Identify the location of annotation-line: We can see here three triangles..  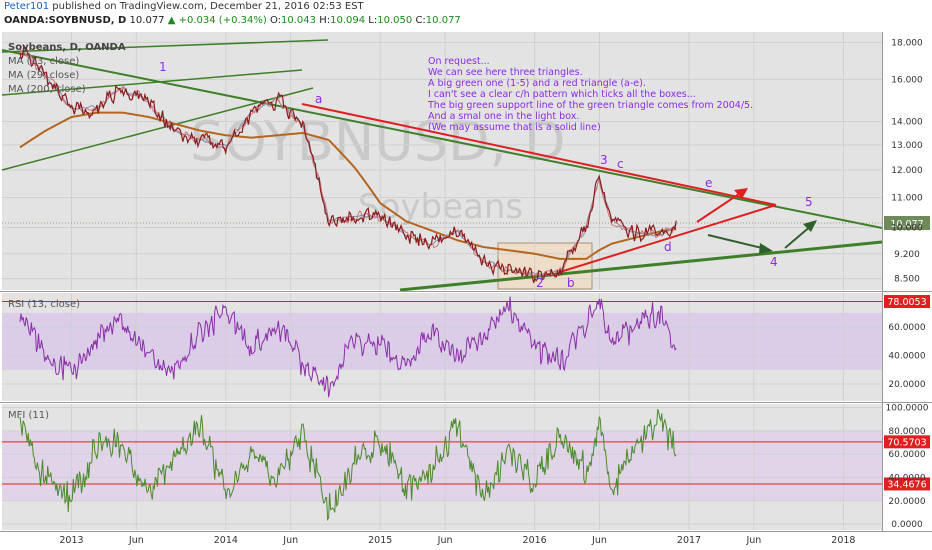
(505, 72).